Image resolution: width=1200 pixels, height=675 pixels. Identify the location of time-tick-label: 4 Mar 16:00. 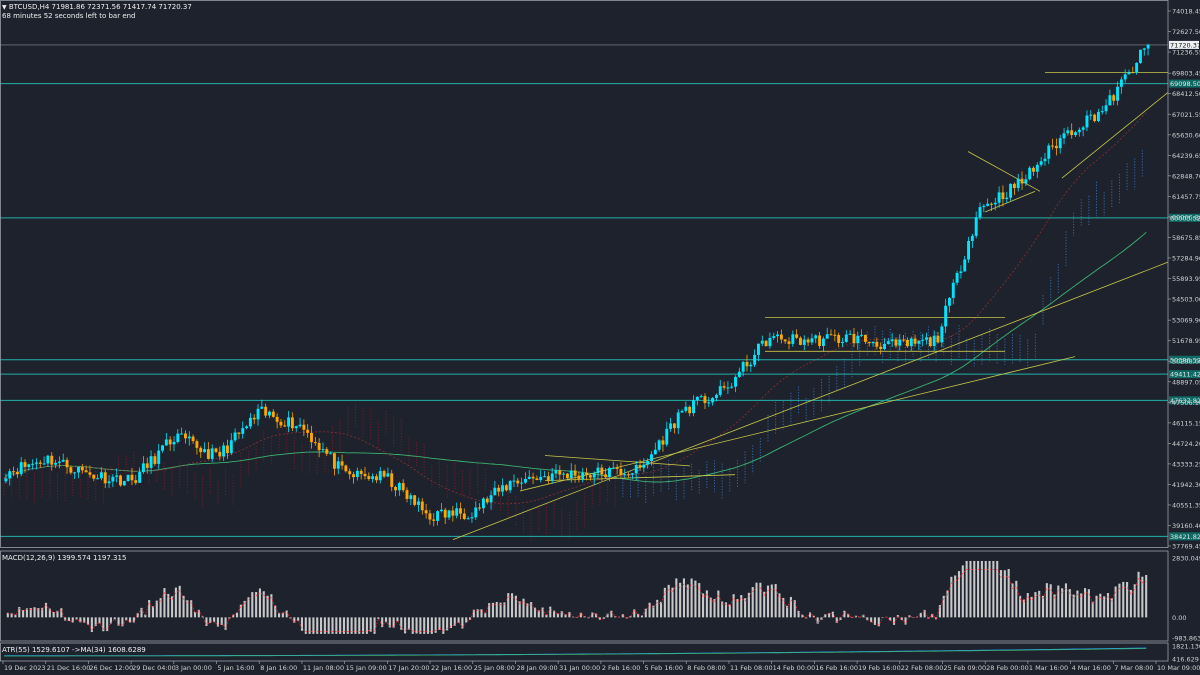
(1091, 668).